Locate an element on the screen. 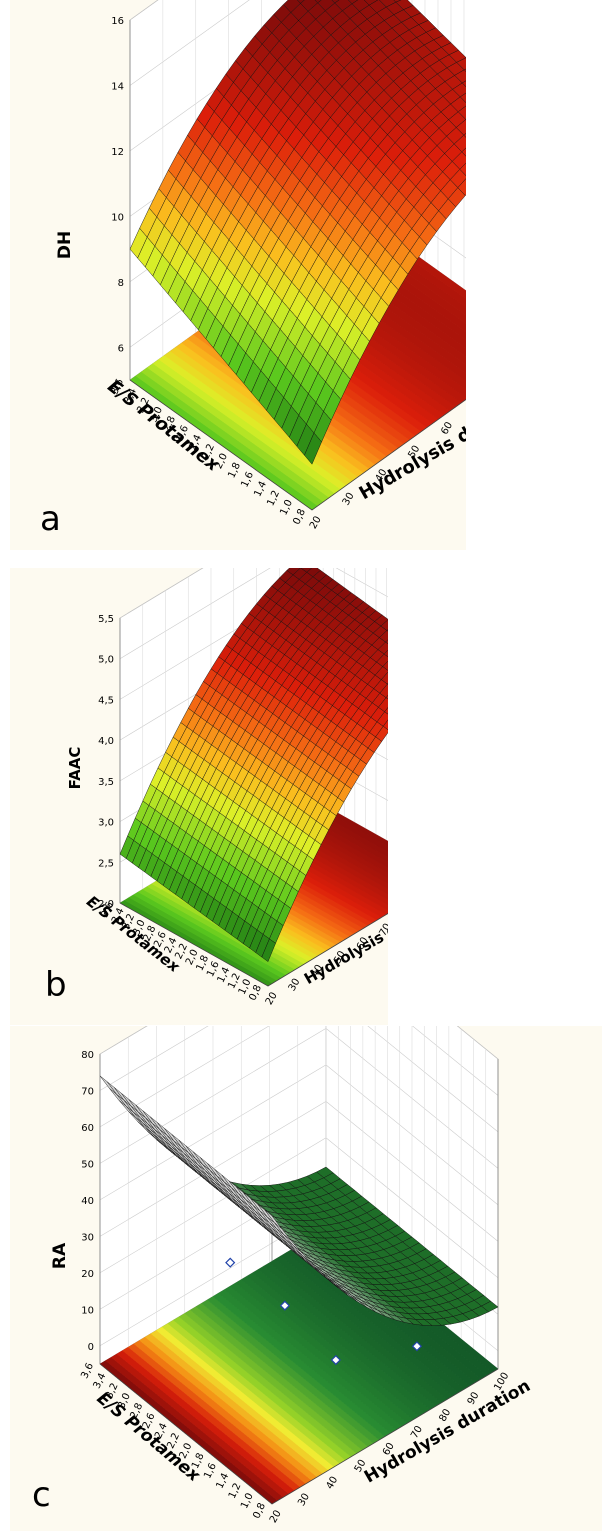 The image size is (607, 1536). z-tick-label: 80 is located at coordinates (87, 1055).